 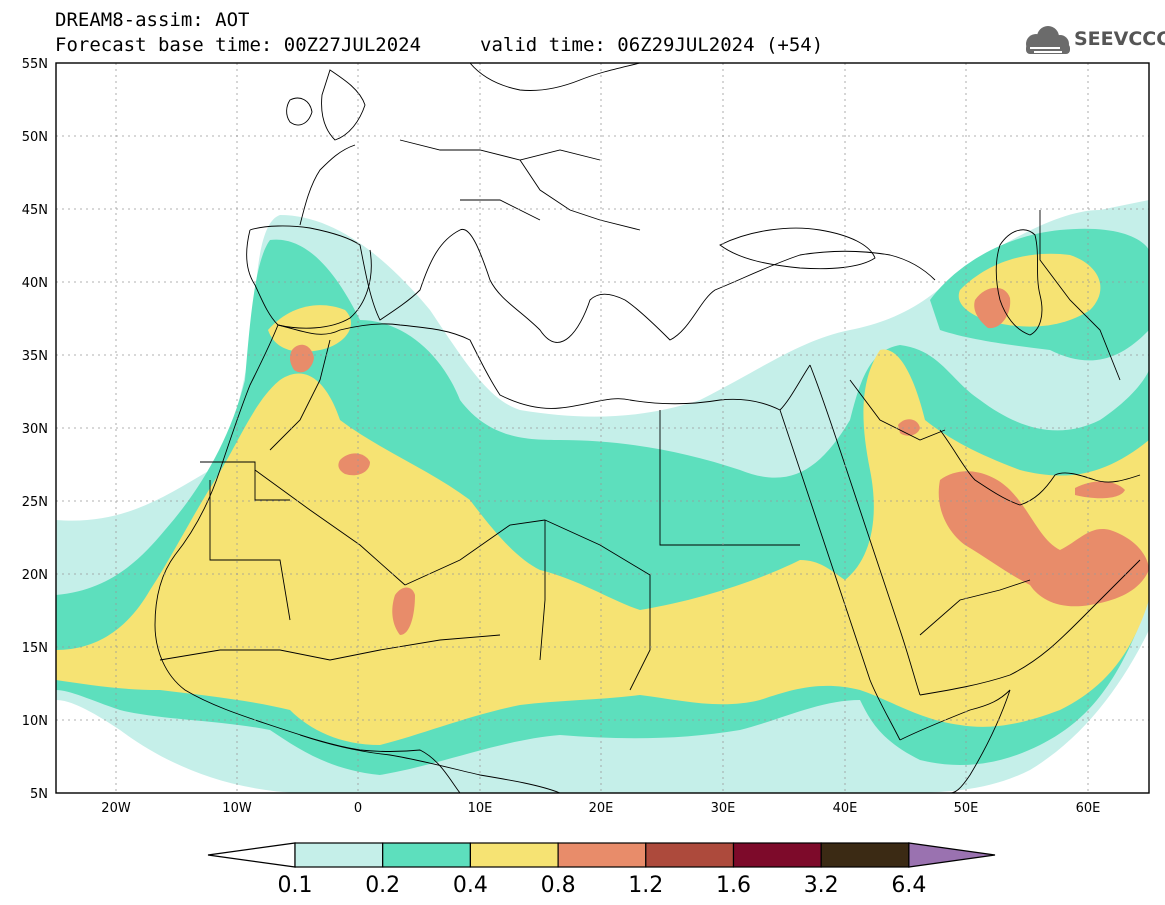 I want to click on colorbar-label: 1.6, so click(x=733, y=885).